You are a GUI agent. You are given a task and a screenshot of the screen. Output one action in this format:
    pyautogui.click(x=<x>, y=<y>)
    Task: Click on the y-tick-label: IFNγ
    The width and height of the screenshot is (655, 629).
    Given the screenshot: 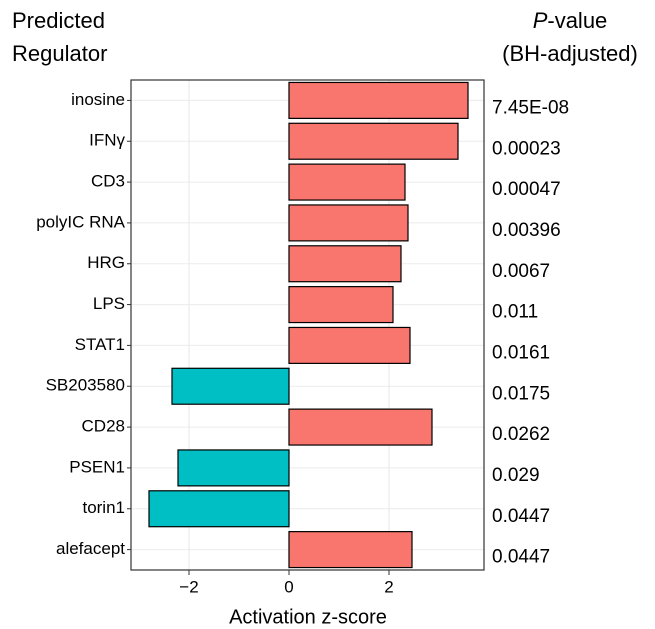 What is the action you would take?
    pyautogui.click(x=107, y=140)
    